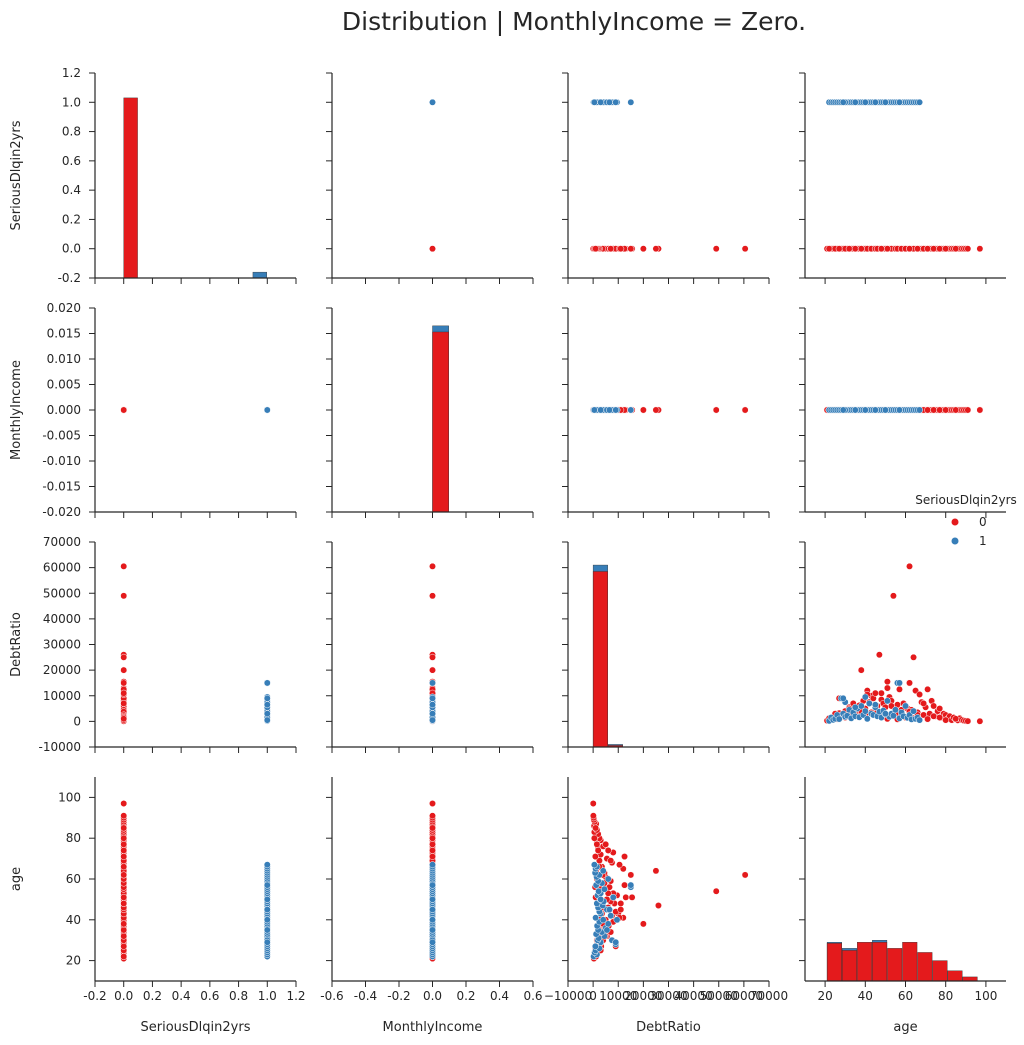 The height and width of the screenshot is (1045, 1024). I want to click on legend: SeriousDlqin2yrs 0 1, so click(966, 520).